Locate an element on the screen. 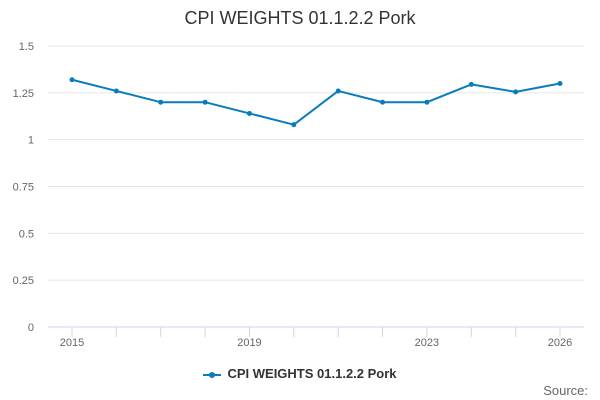  y-tick-label: 1.5 is located at coordinates (26, 47).